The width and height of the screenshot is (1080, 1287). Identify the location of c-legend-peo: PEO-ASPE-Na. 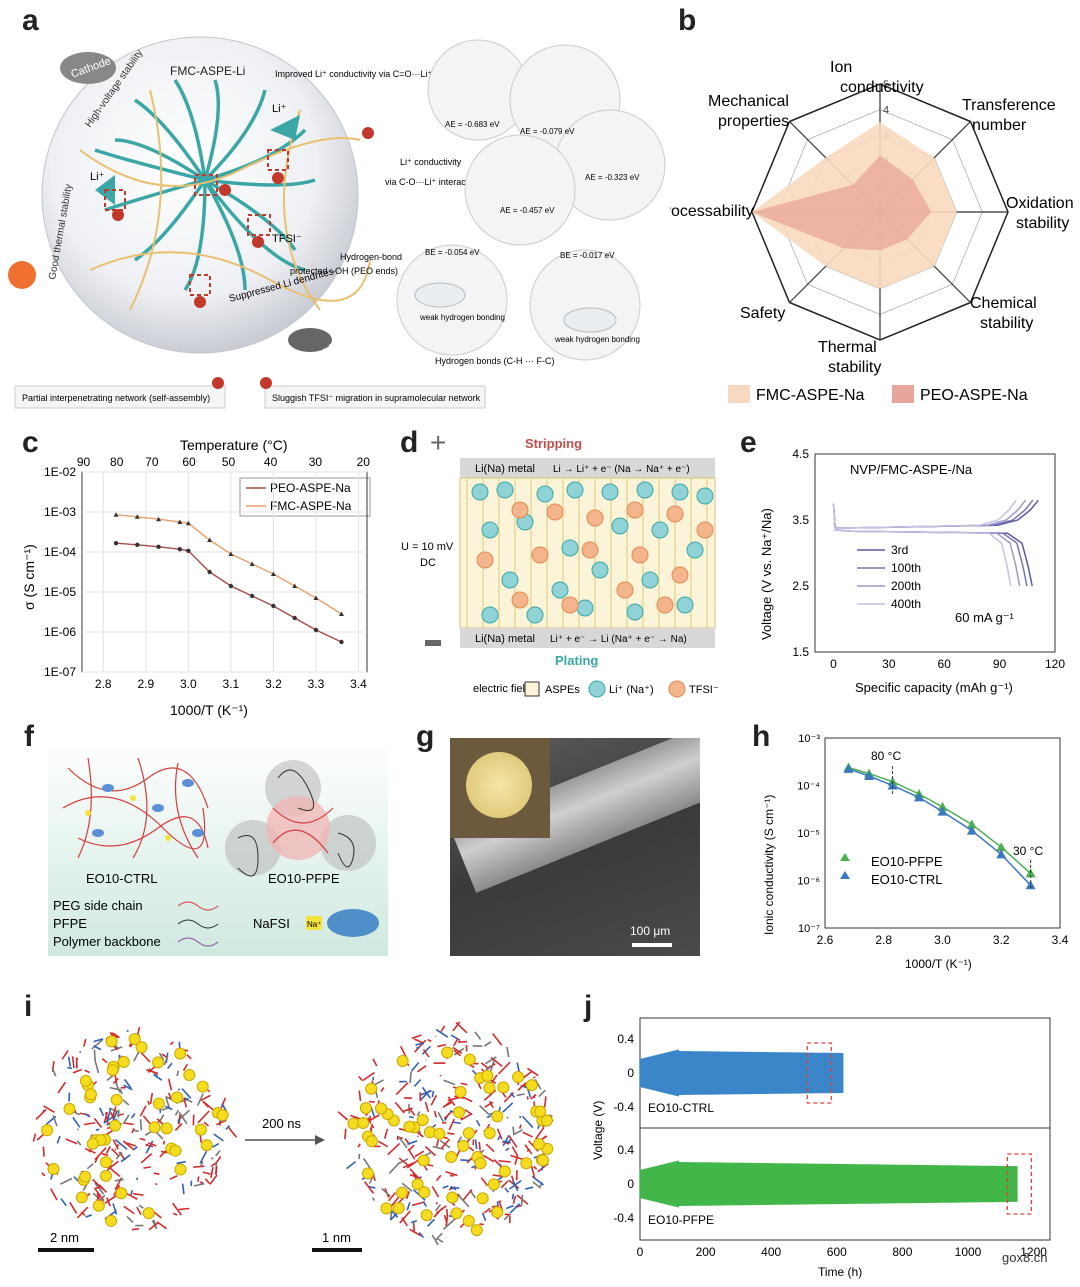
(310, 488).